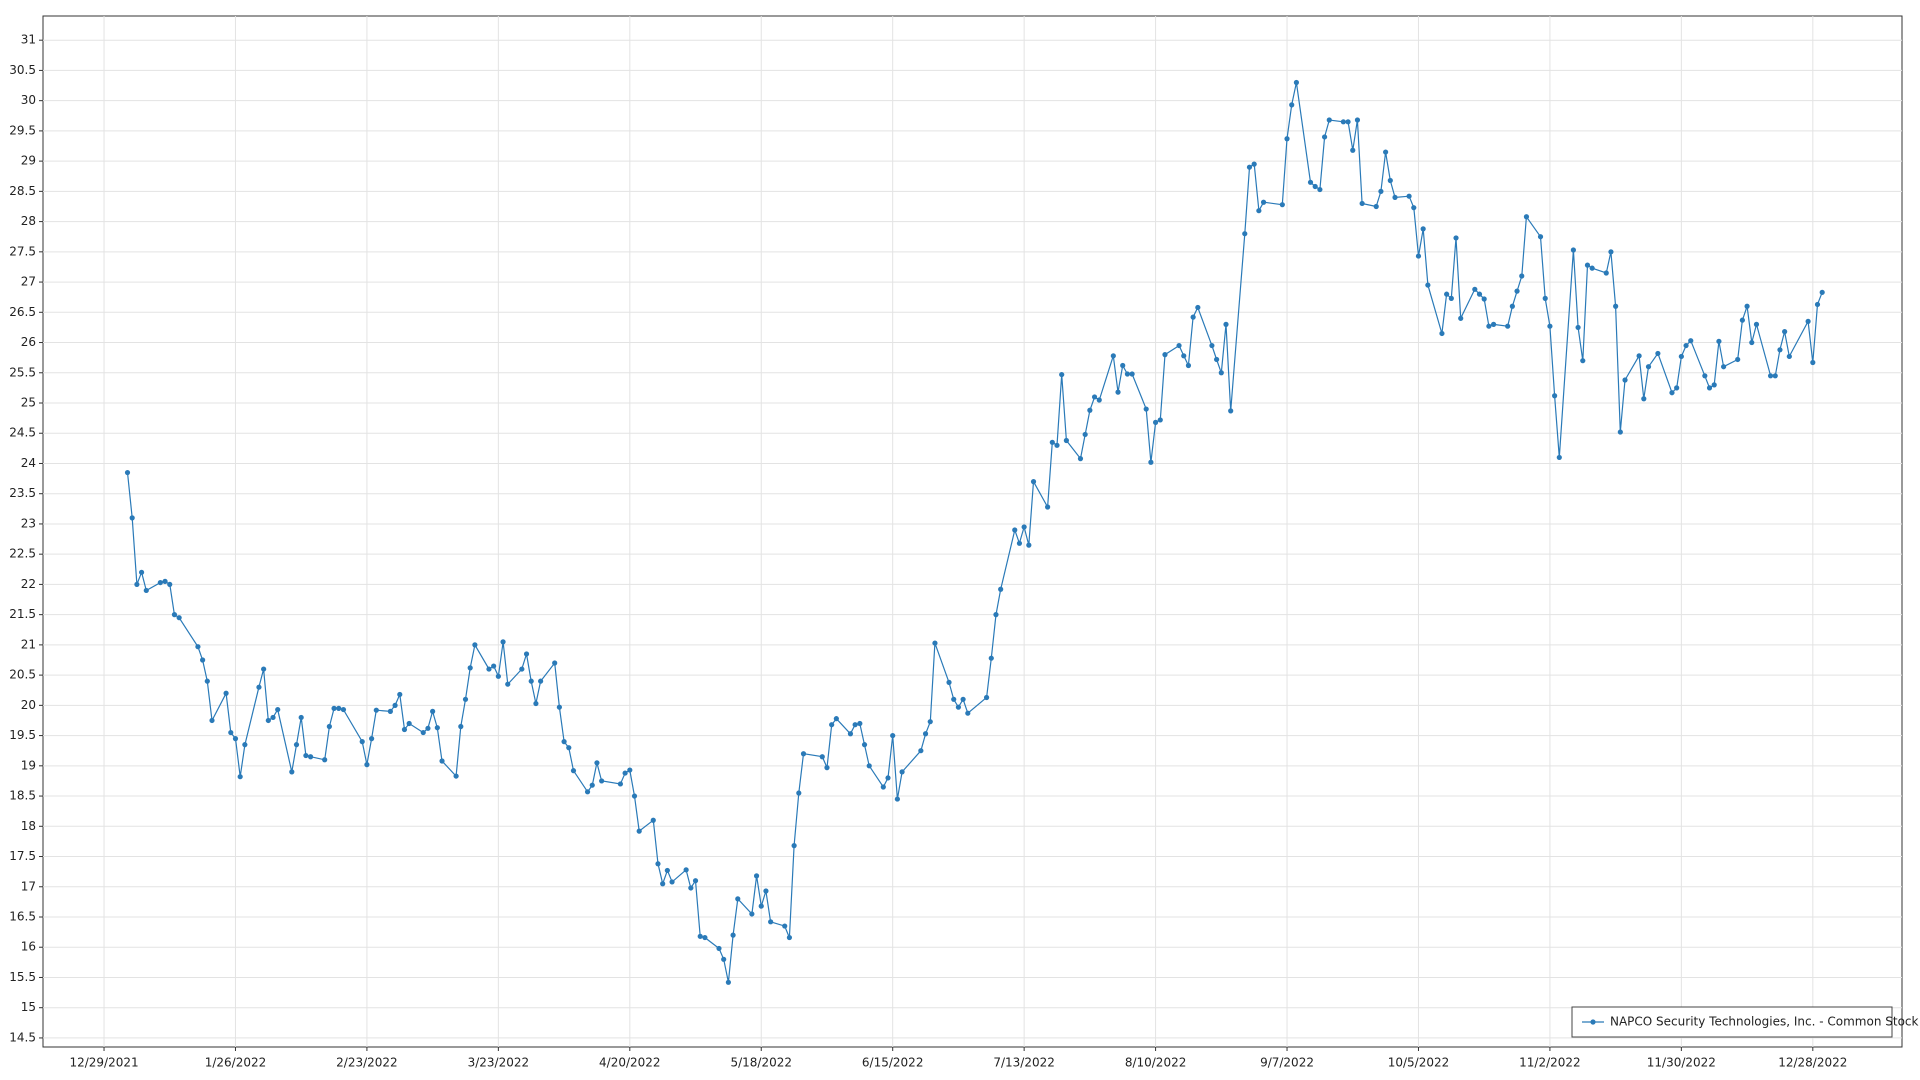 The height and width of the screenshot is (1080, 1920). I want to click on y-tick-label: 28.5, so click(22, 191).